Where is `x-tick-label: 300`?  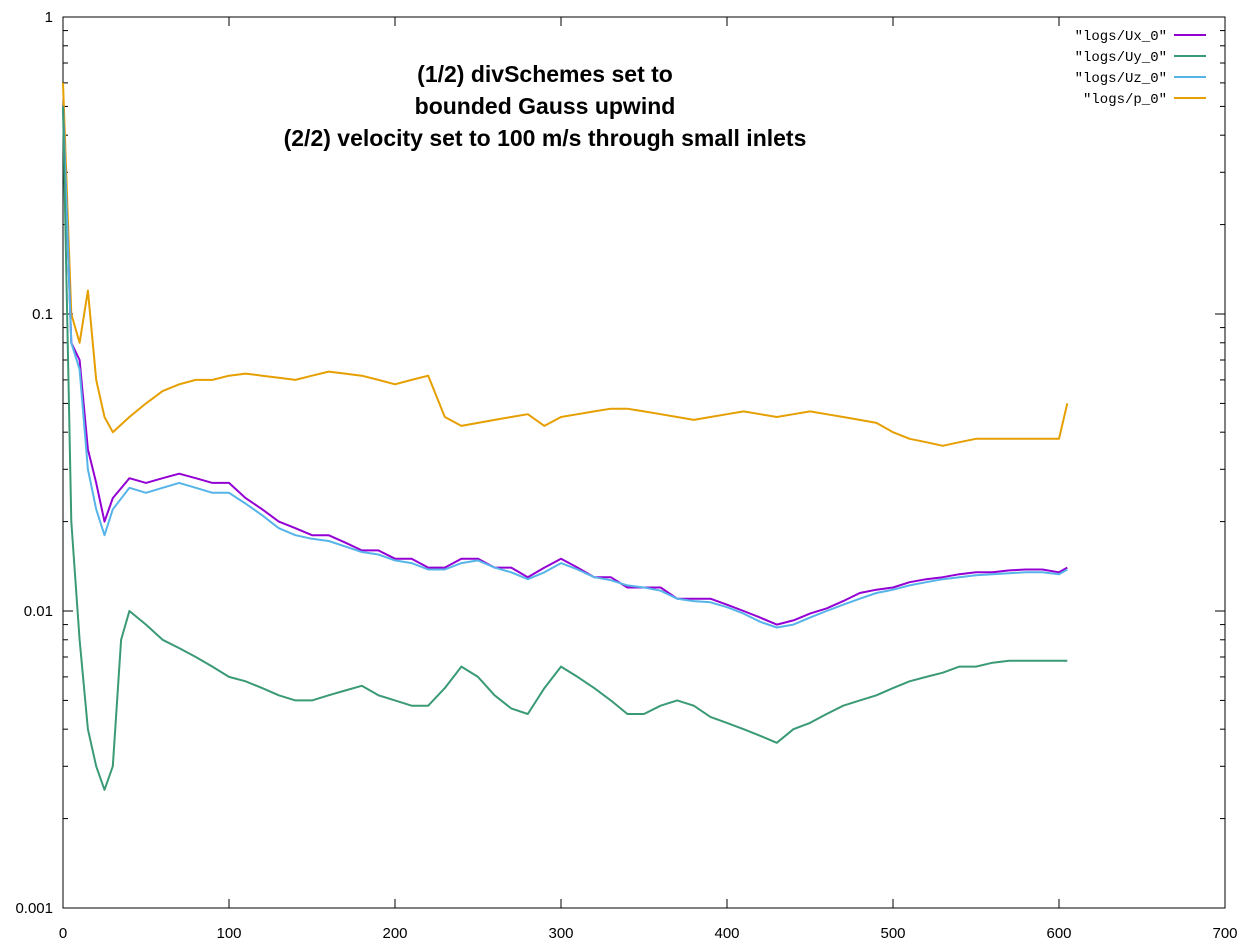
x-tick-label: 300 is located at coordinates (560, 933).